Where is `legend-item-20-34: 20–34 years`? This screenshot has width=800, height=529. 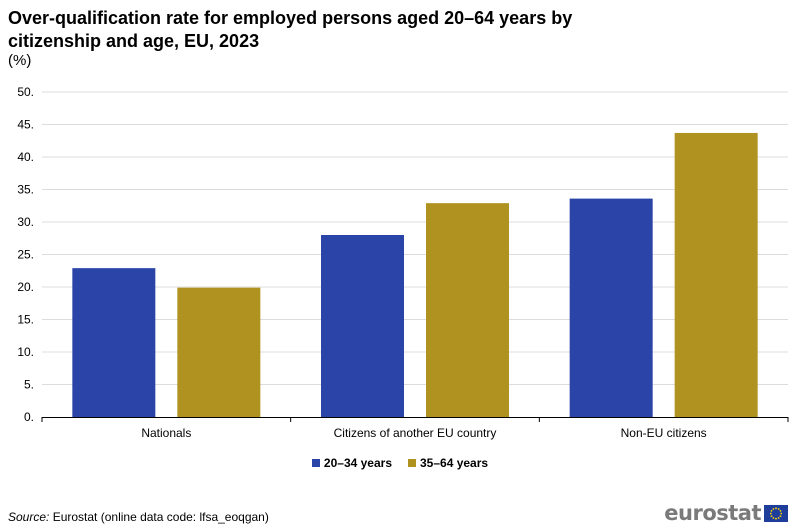
legend-item-20-34: 20–34 years is located at coordinates (351, 463).